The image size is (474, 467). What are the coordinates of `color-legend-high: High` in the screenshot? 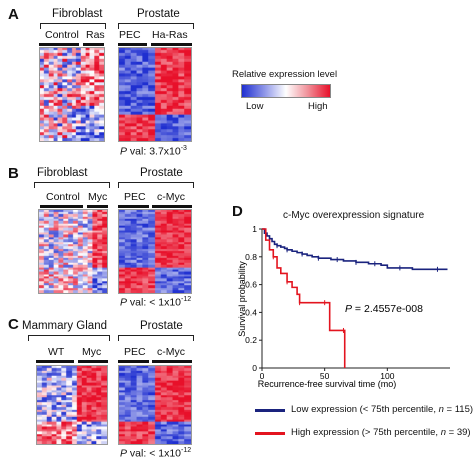 It's located at (318, 106).